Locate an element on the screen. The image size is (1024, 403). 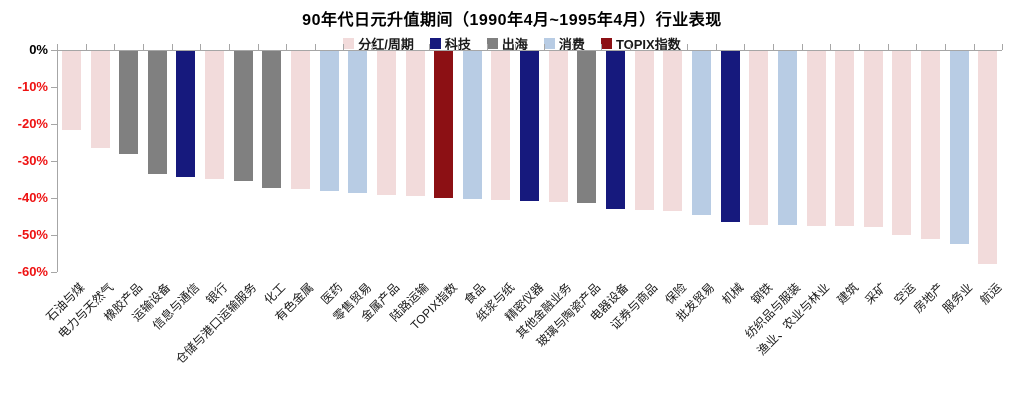
y-axis-tick-label: 0% is located at coordinates (38, 49).